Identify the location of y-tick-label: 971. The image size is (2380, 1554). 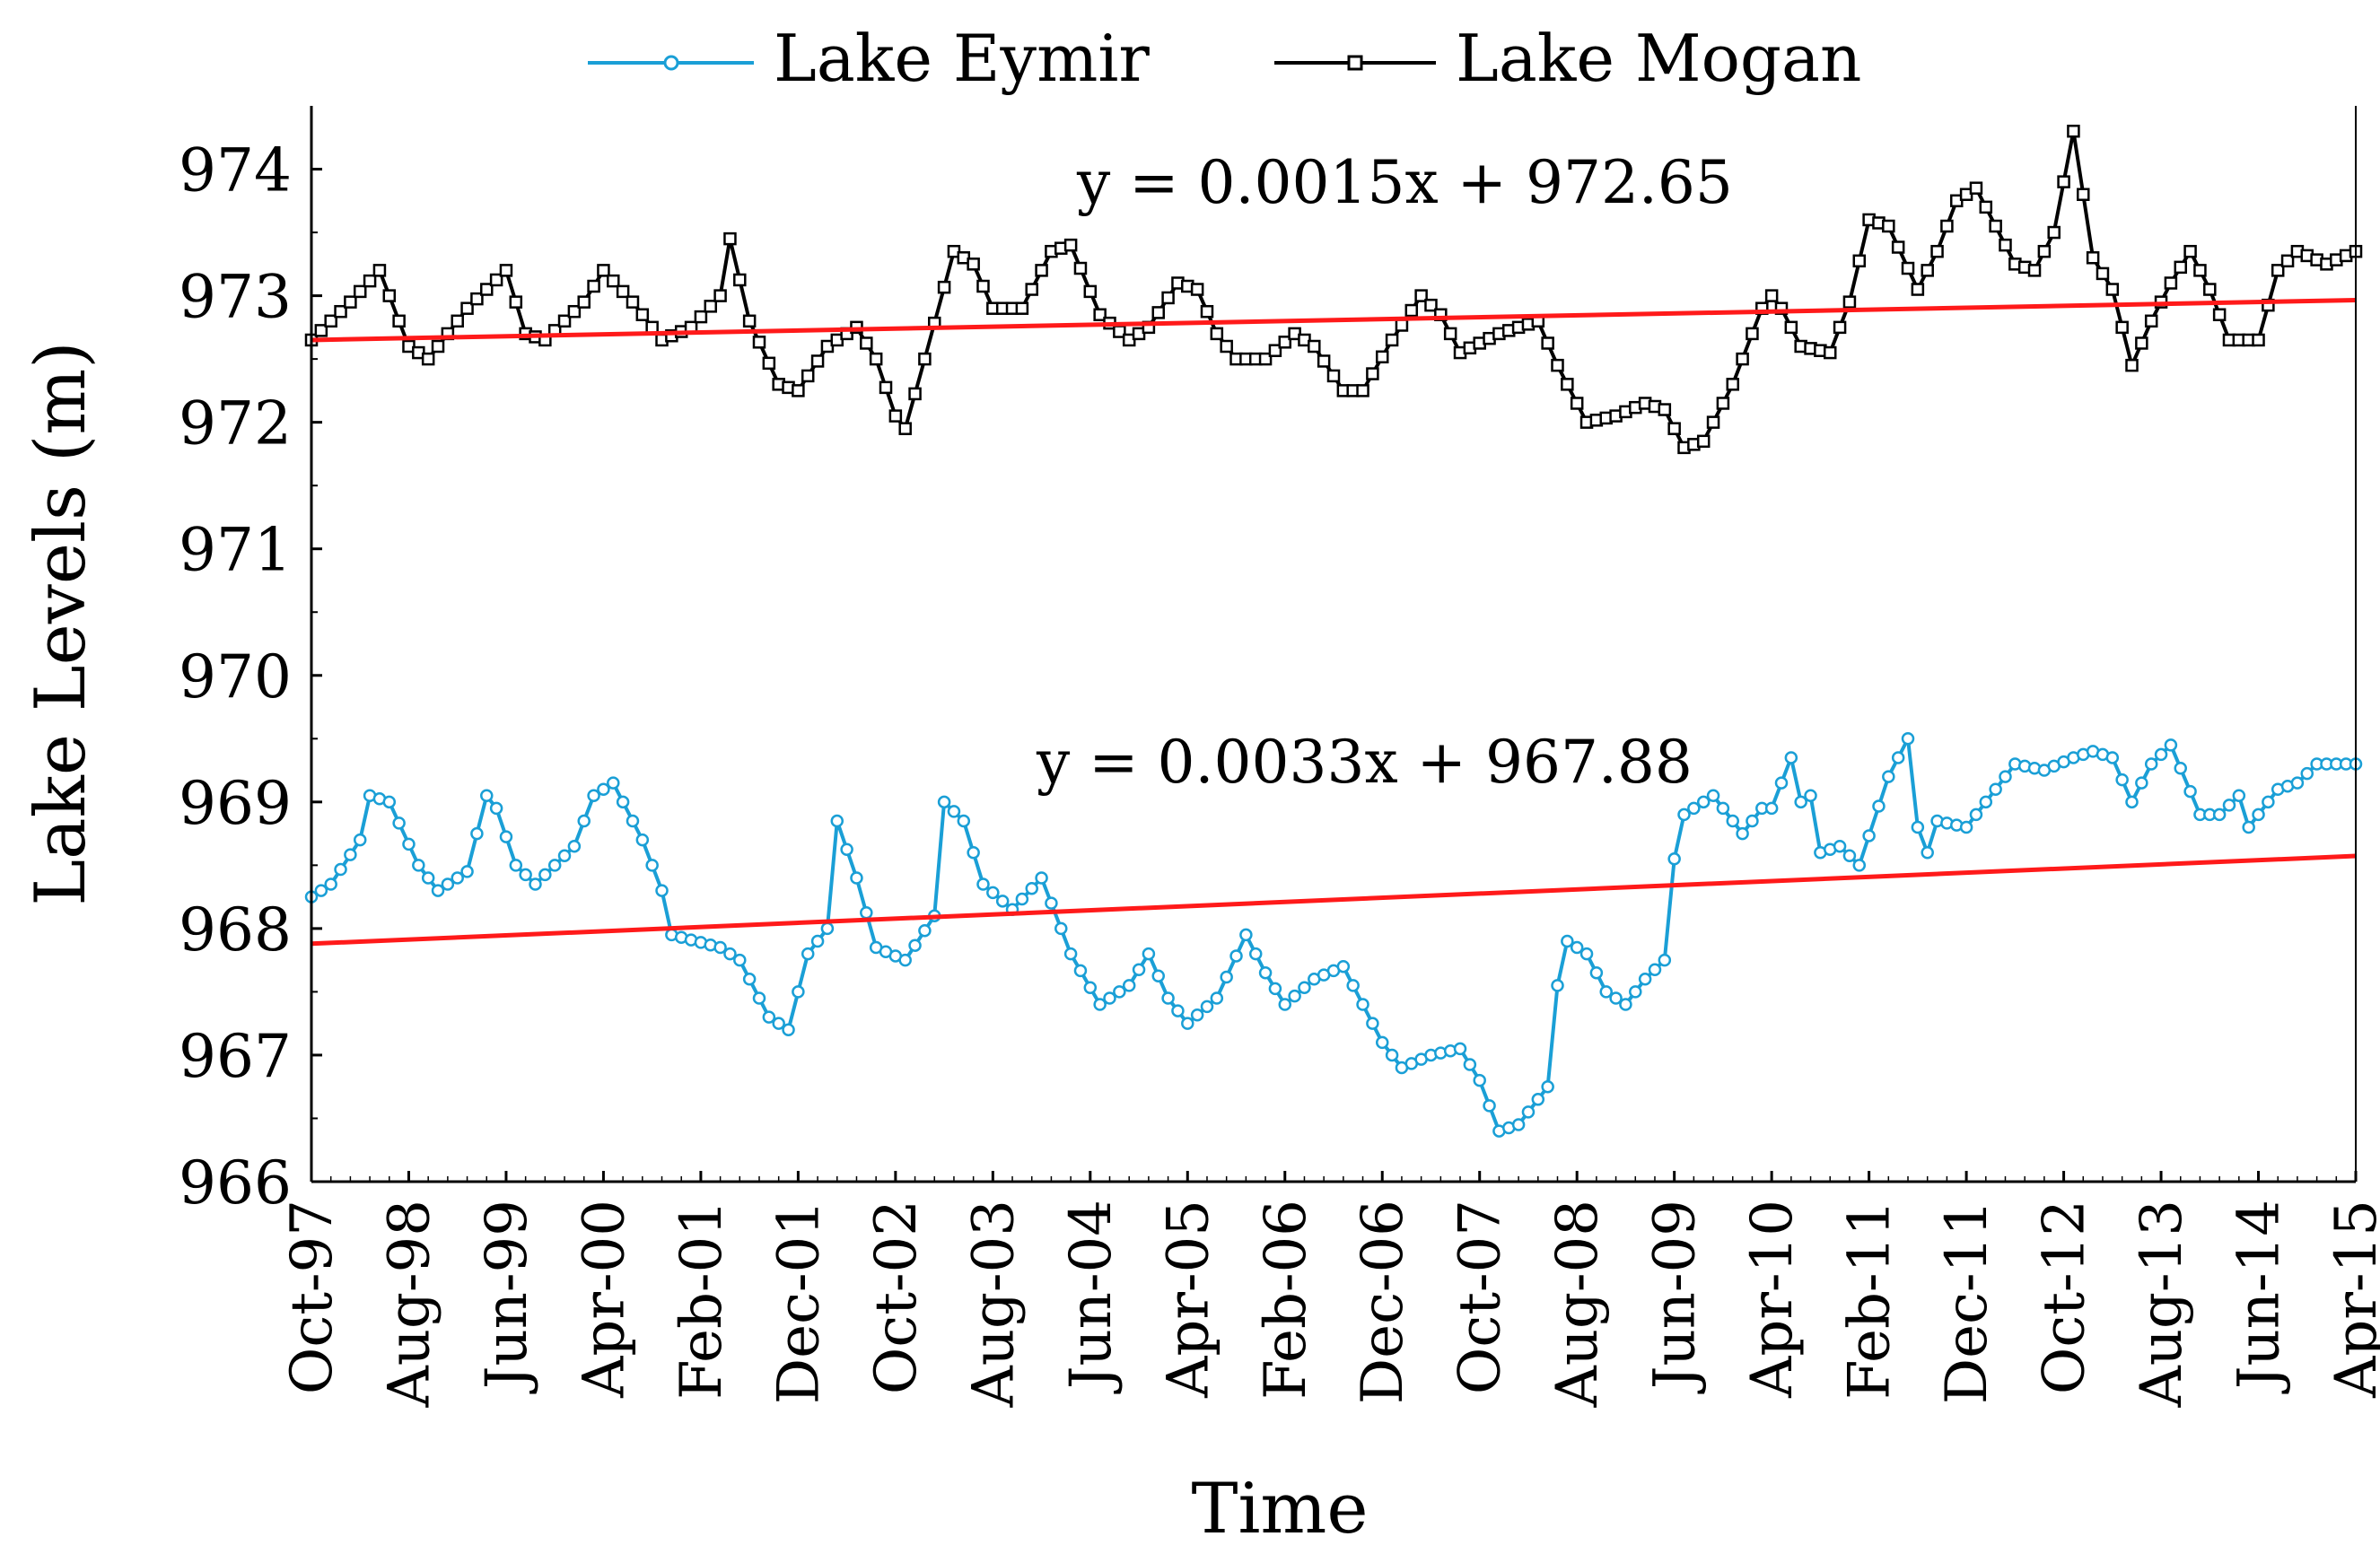
(235, 550).